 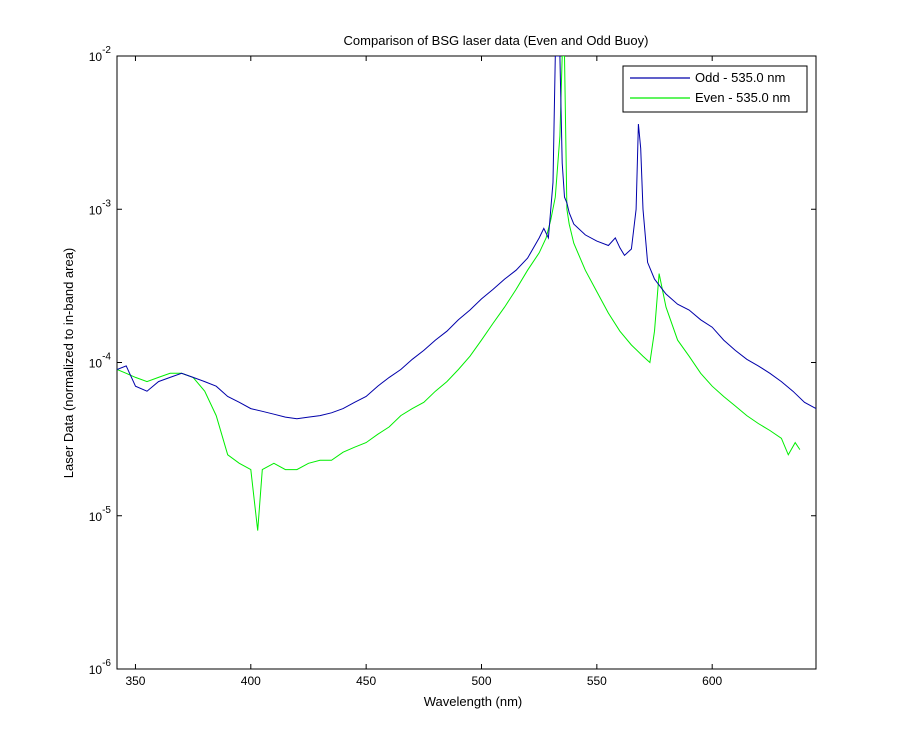 I want to click on y-axis-title: Laser Data (normalized to in-band area), so click(x=68, y=363).